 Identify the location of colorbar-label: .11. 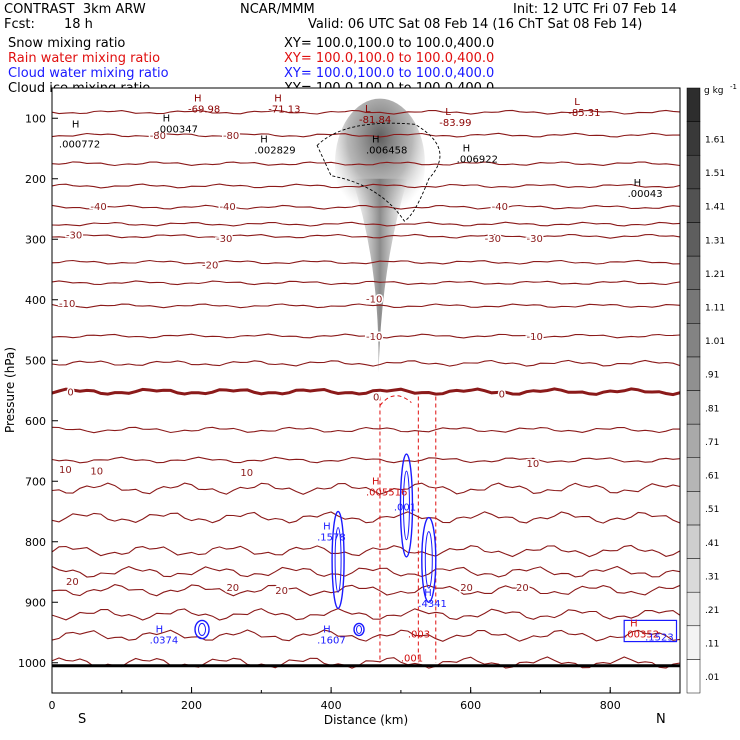
(712, 645).